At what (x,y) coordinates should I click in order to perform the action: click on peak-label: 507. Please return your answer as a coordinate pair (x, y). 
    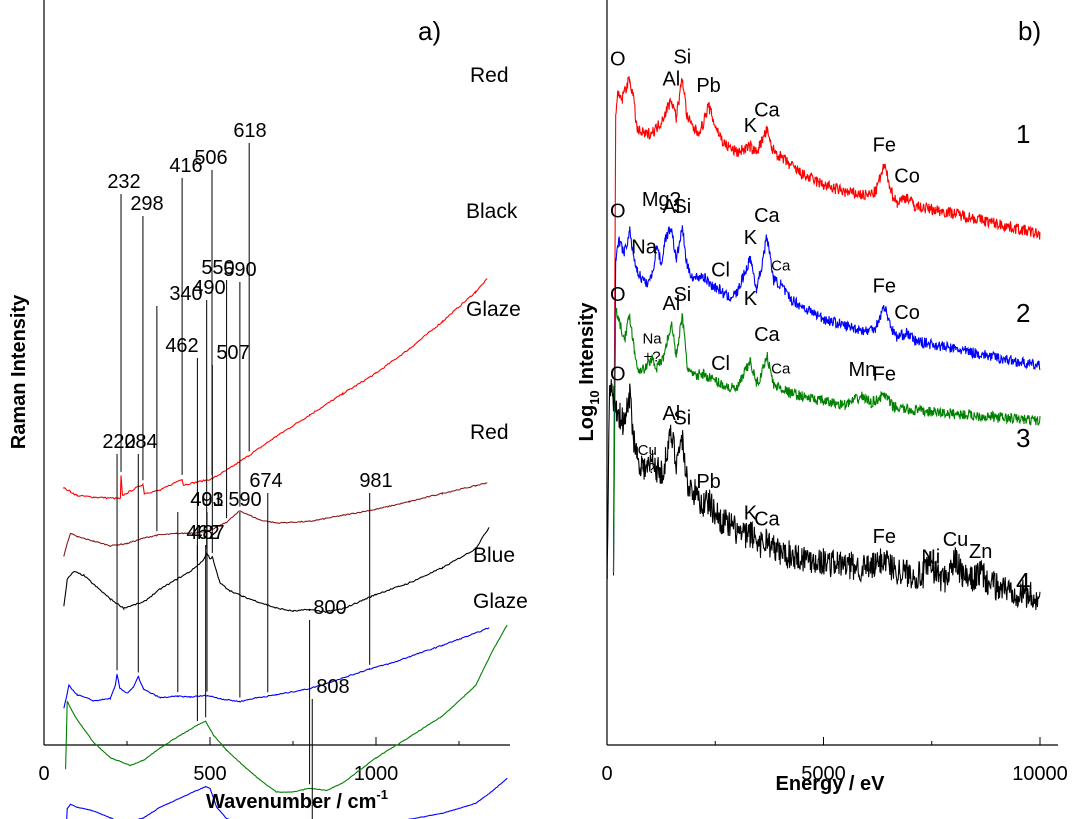
    Looking at the image, I should click on (232, 353).